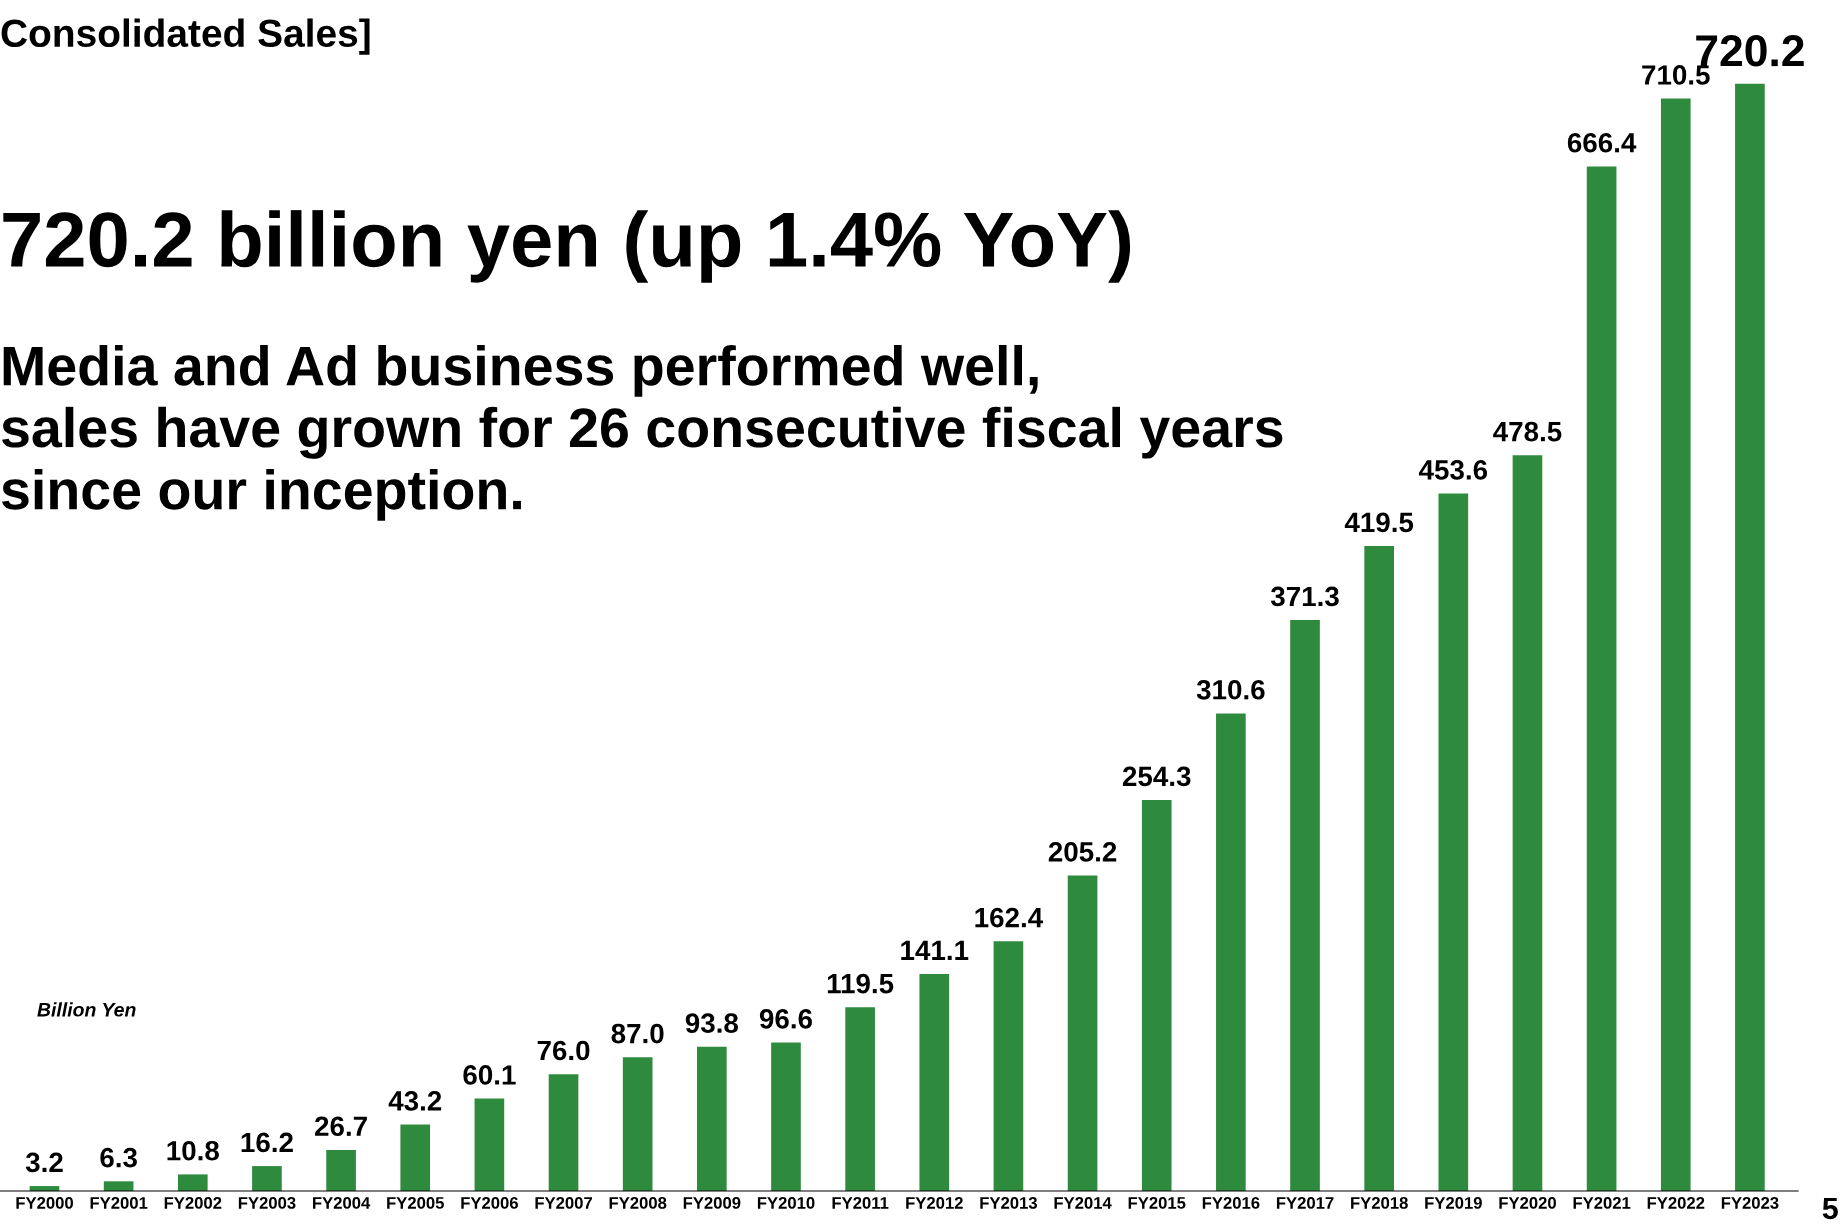 This screenshot has height=1232, width=1848. What do you see at coordinates (44, 1203) in the screenshot?
I see `x-tick-label: FY2000` at bounding box center [44, 1203].